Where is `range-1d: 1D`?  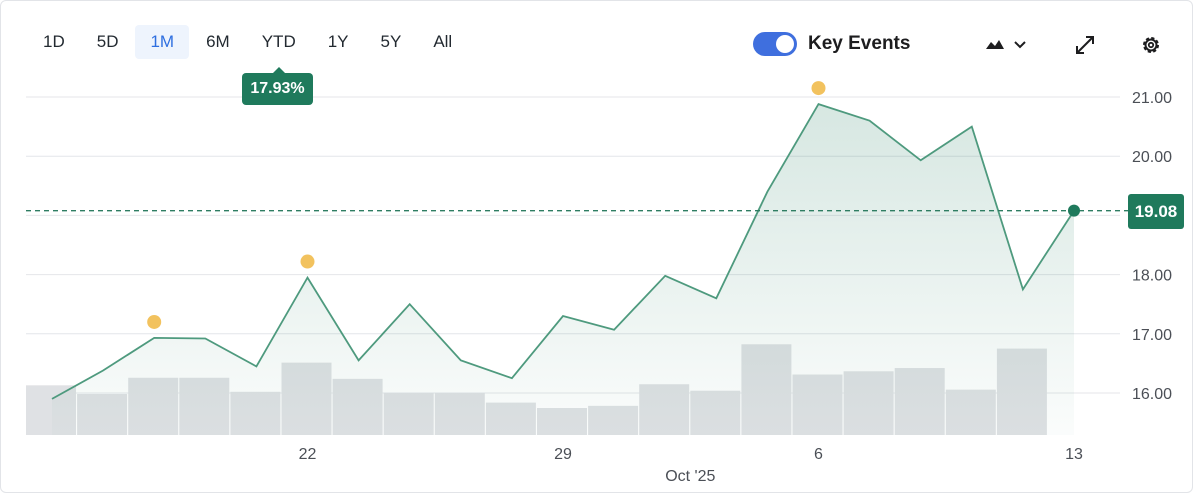 range-1d: 1D is located at coordinates (54, 41).